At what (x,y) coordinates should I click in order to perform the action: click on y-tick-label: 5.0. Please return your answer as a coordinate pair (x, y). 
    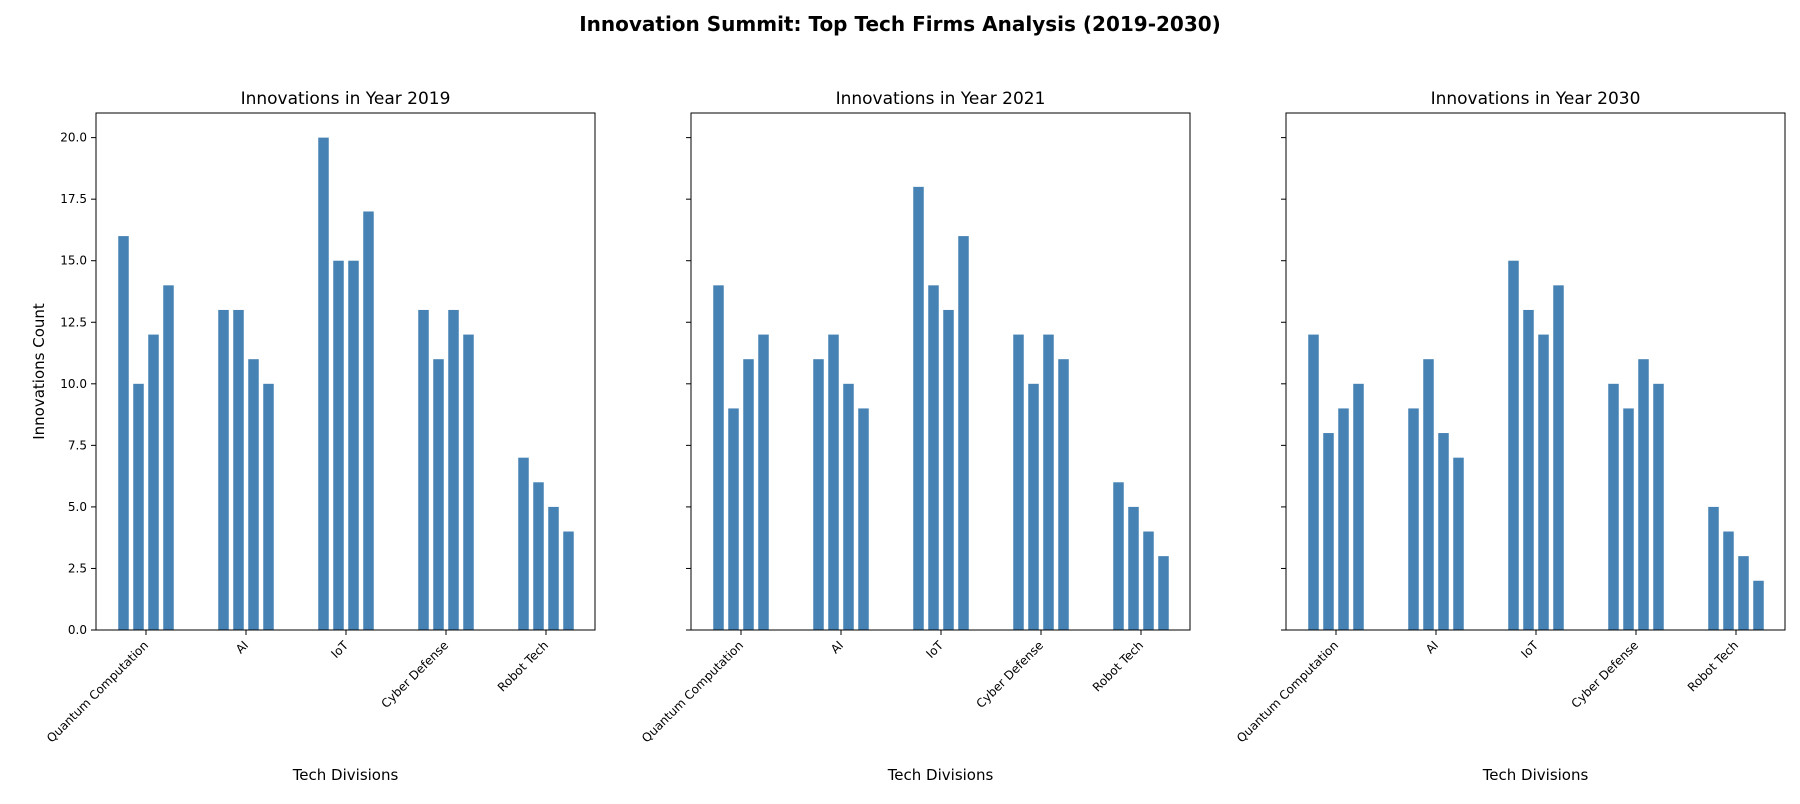
    Looking at the image, I should click on (77, 507).